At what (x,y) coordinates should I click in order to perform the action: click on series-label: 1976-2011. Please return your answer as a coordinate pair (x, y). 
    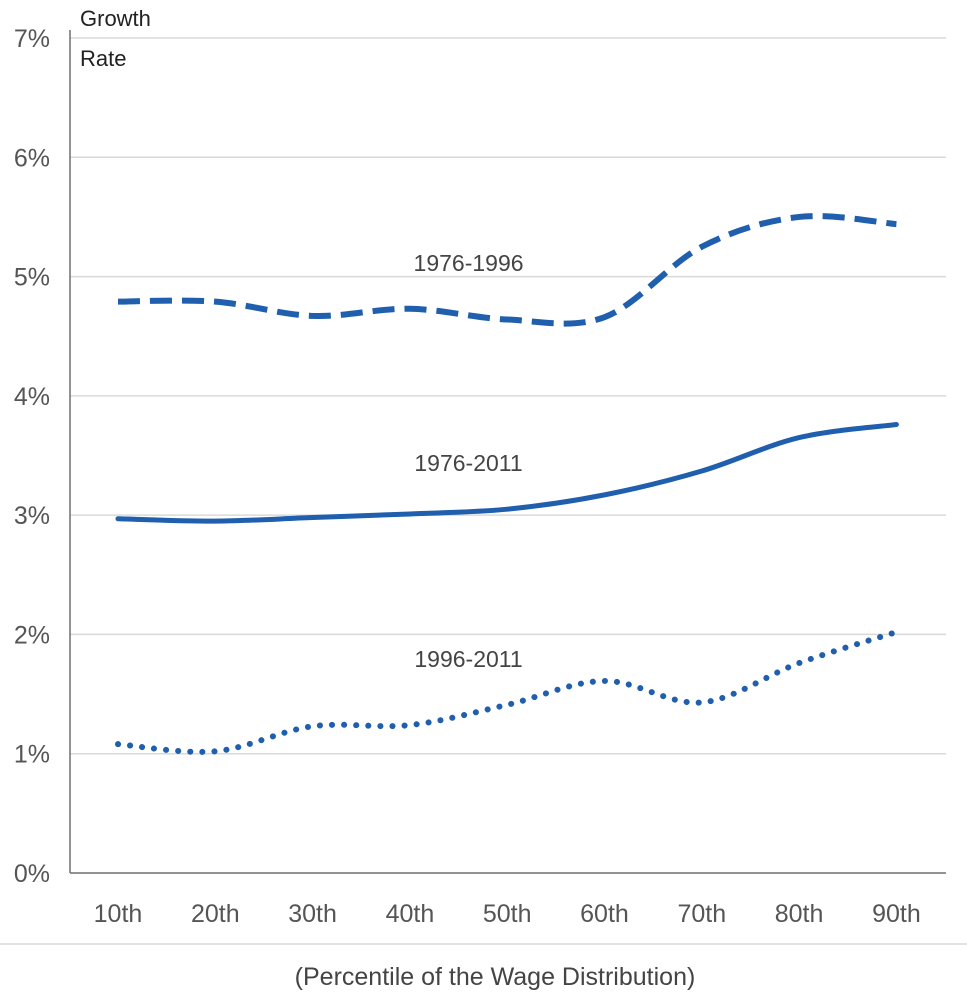
    Looking at the image, I should click on (468, 463).